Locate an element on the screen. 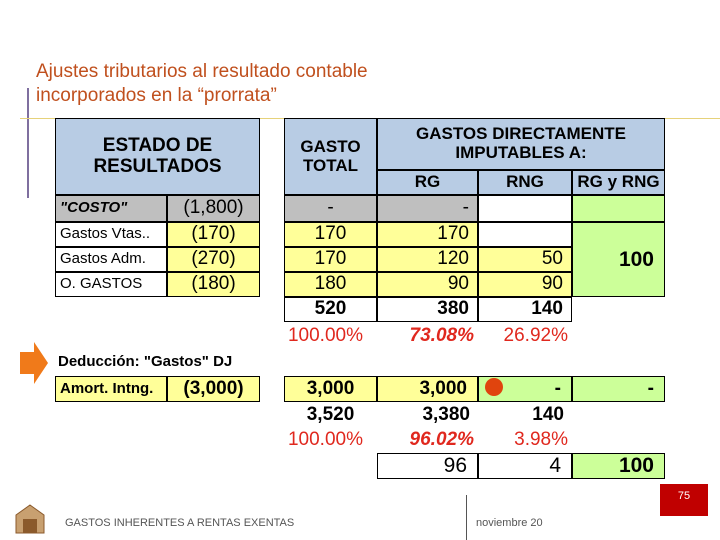  arrow is located at coordinates (34, 363).